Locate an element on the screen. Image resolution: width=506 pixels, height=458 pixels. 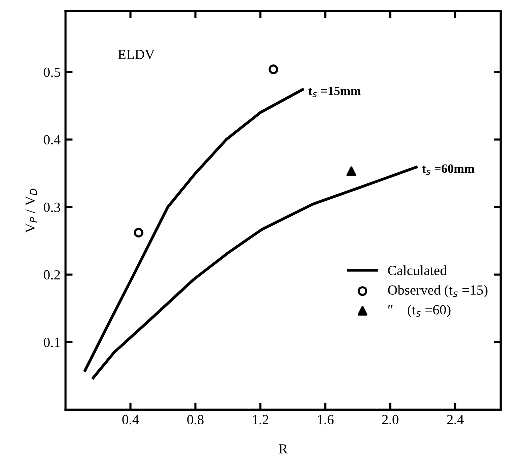
x-tick-label: 0.8 is located at coordinates (196, 420).